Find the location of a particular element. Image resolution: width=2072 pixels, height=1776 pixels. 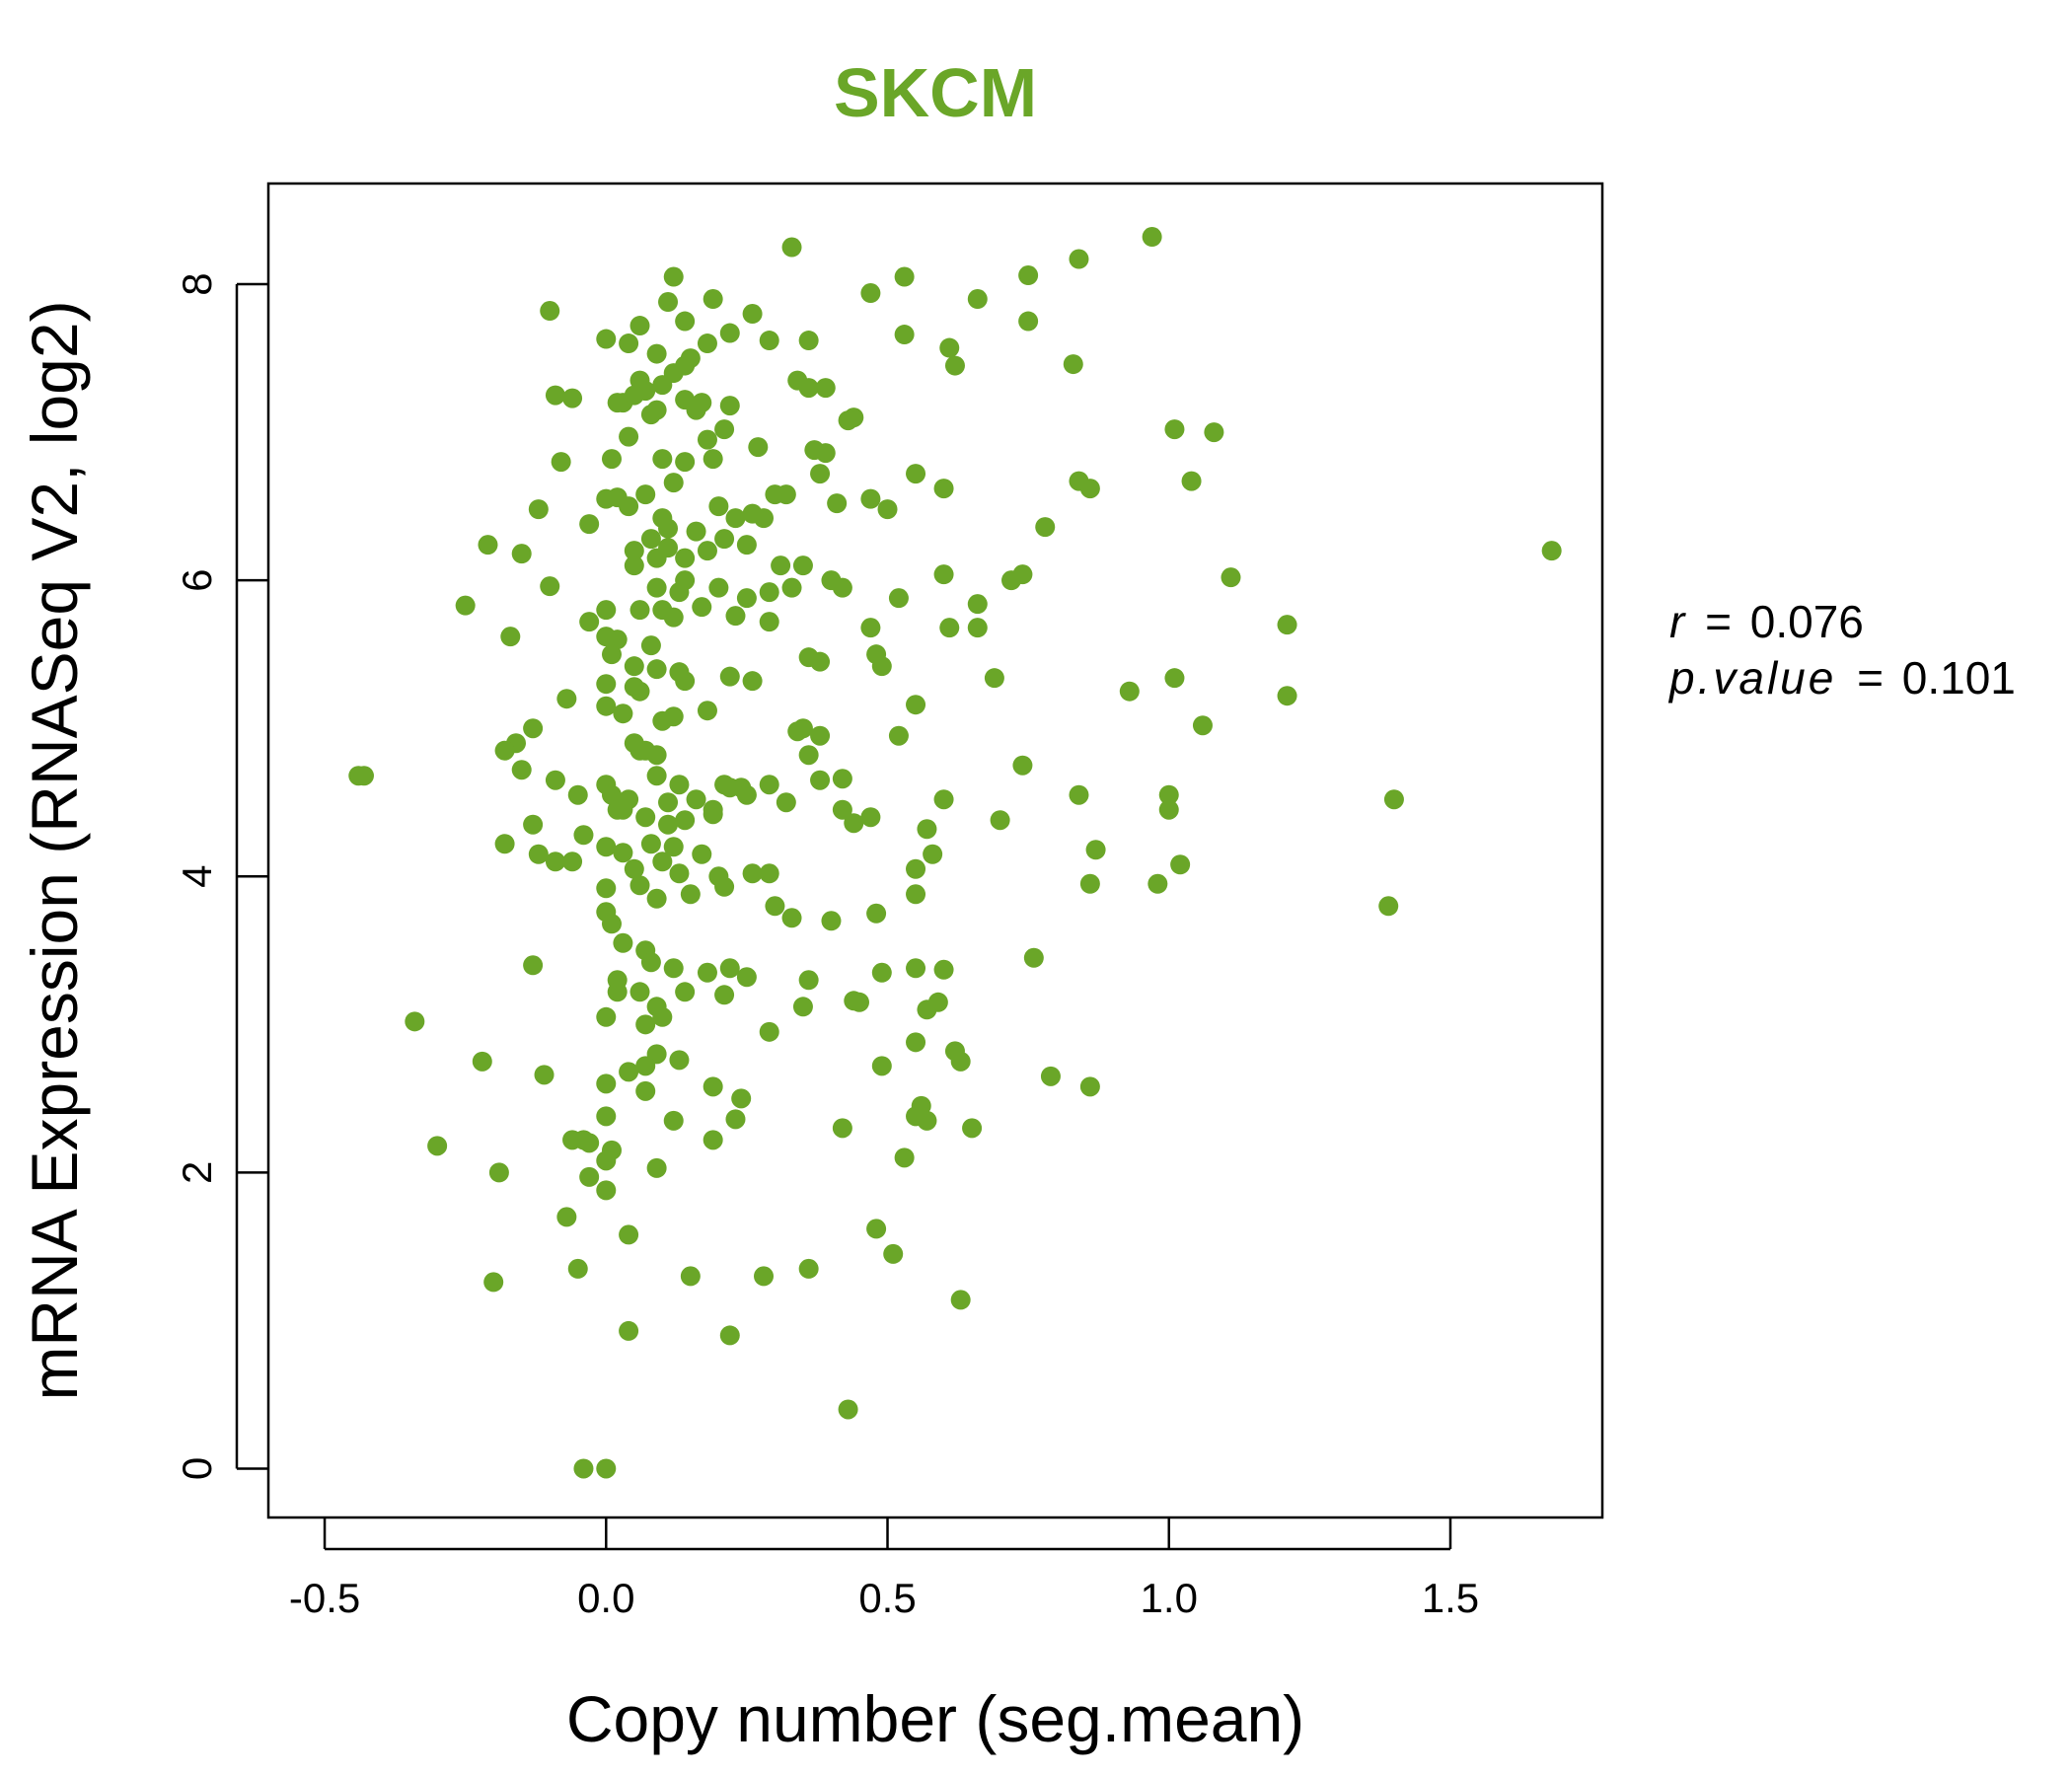

y-axis-title: mRNA Expression (RNASeq V2, log2) is located at coordinates (55, 850).